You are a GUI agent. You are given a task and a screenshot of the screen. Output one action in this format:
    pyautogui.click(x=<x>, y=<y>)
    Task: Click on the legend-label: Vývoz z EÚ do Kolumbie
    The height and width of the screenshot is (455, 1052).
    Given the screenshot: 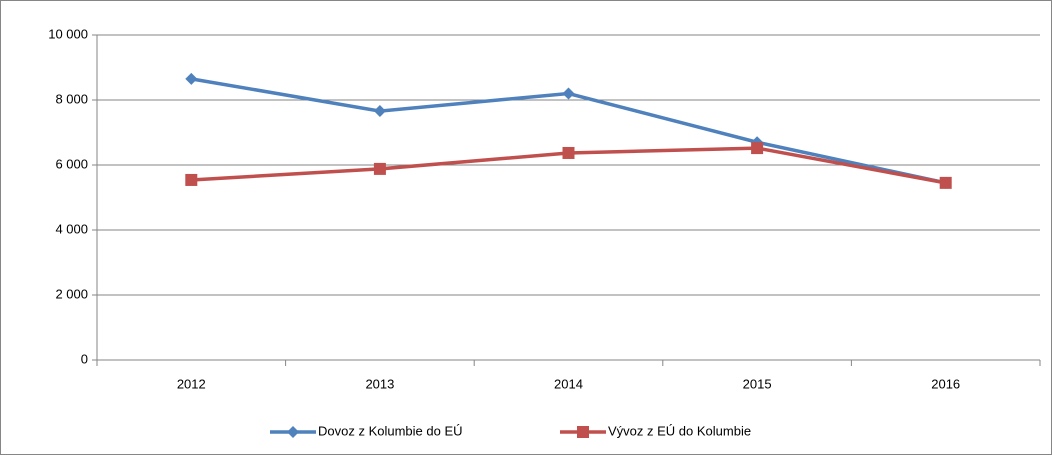 What is the action you would take?
    pyautogui.click(x=679, y=430)
    